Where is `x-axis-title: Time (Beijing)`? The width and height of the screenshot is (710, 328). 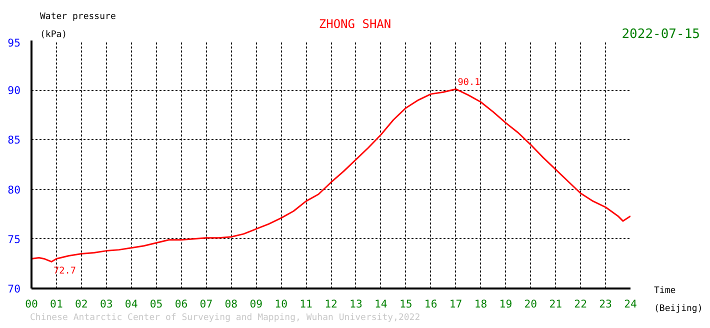
x-axis-title: Time (Beijing) is located at coordinates (678, 300).